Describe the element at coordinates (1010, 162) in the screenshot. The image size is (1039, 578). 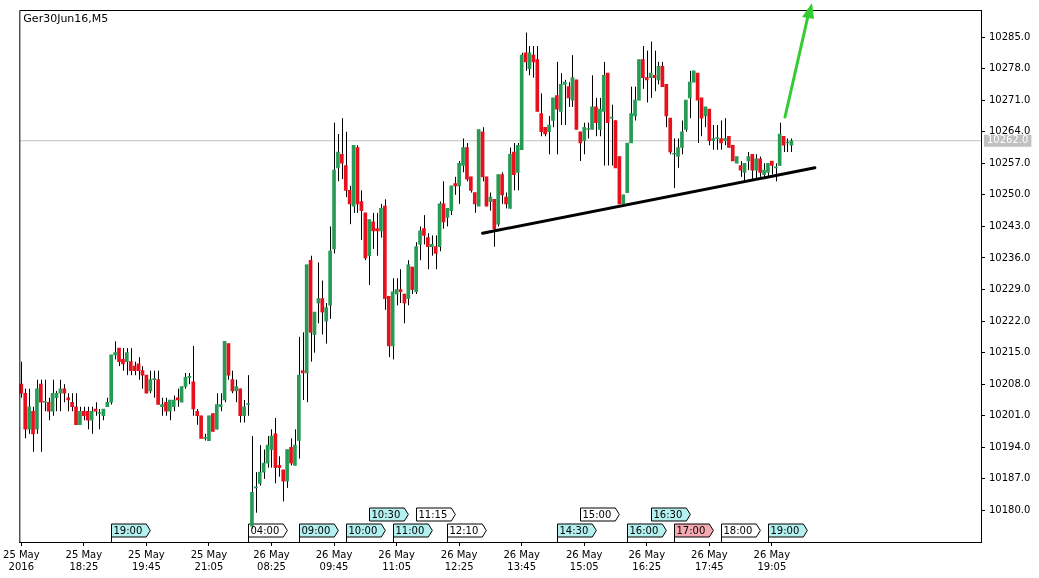
I see `y-tick-label: 10257.0` at that location.